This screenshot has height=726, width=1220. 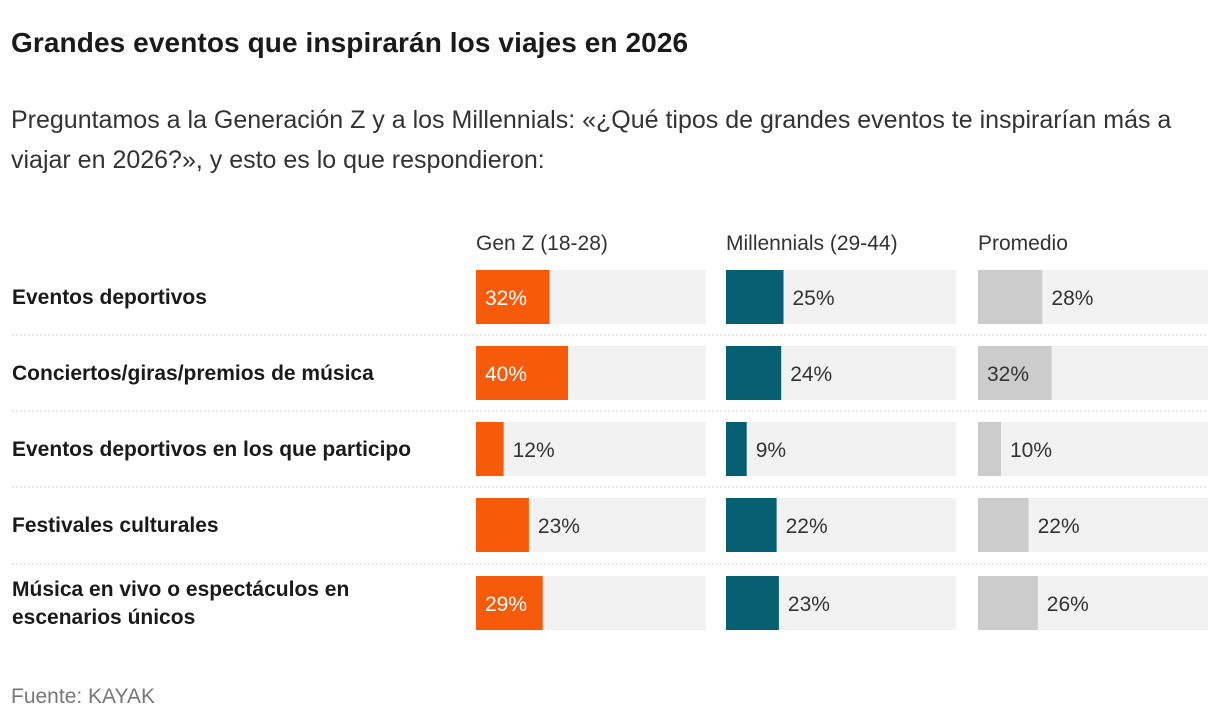 What do you see at coordinates (109, 297) in the screenshot?
I see `category-label: Eventos deportivos` at bounding box center [109, 297].